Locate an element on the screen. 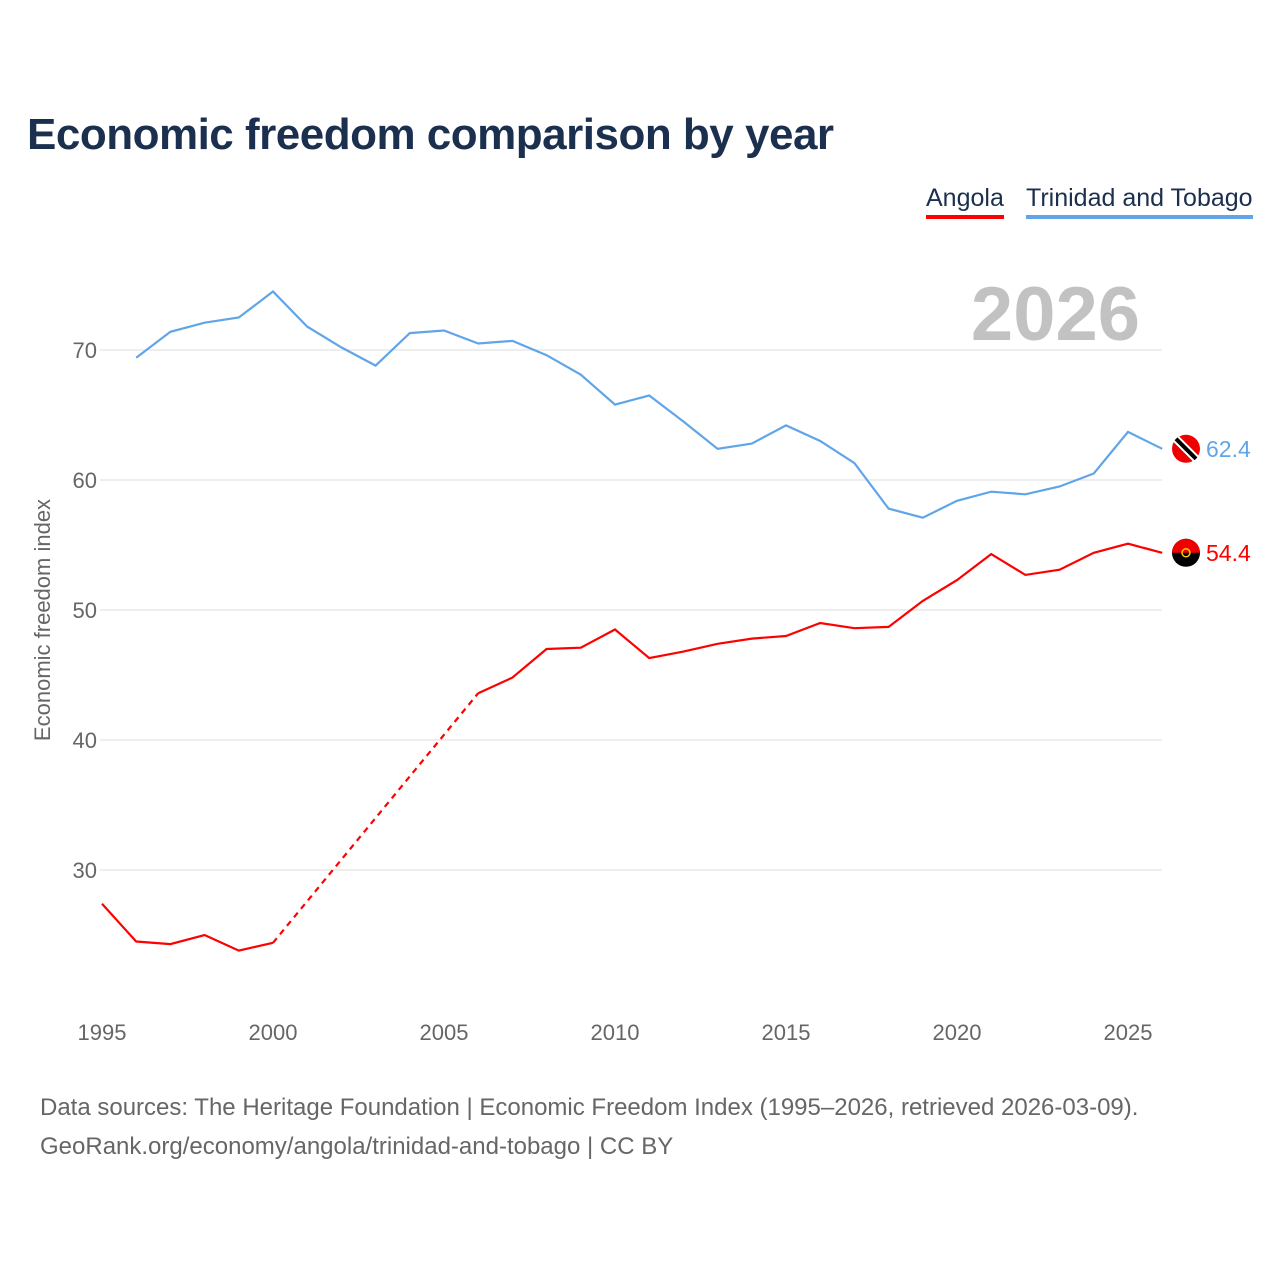  y-tick-label: 70 is located at coordinates (85, 350).